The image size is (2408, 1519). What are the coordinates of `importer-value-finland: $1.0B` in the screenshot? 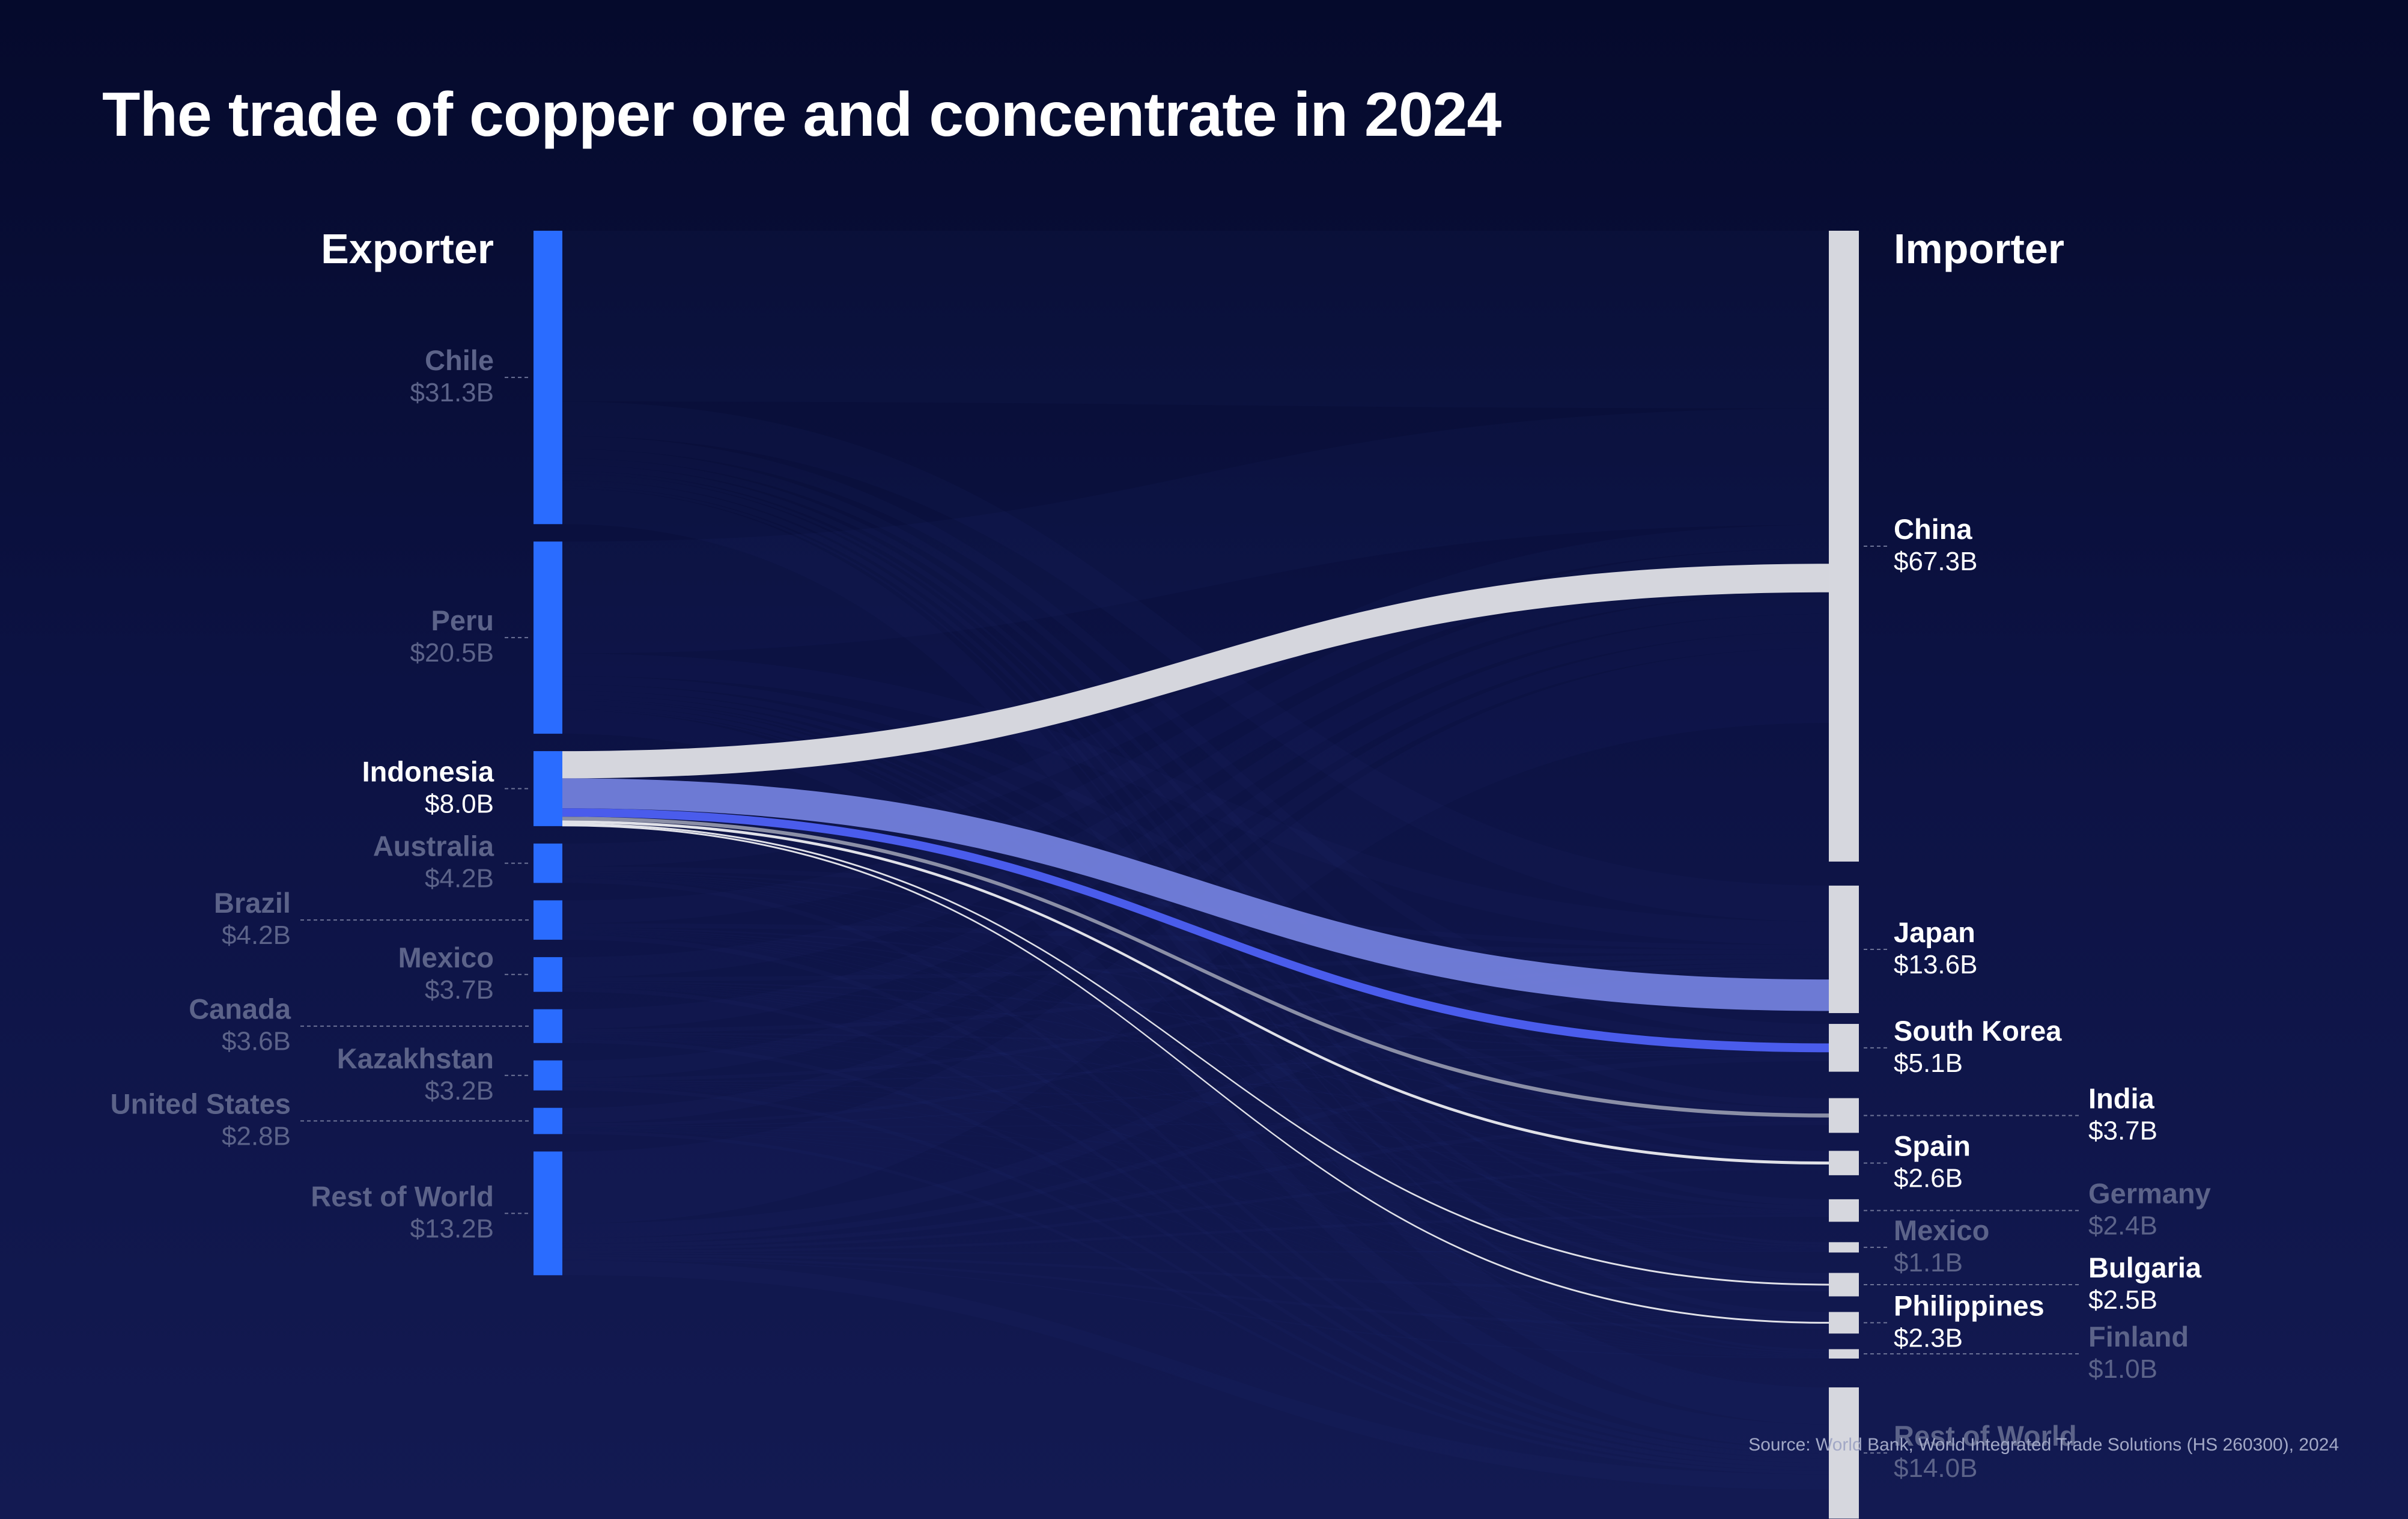 It's located at (2122, 1369).